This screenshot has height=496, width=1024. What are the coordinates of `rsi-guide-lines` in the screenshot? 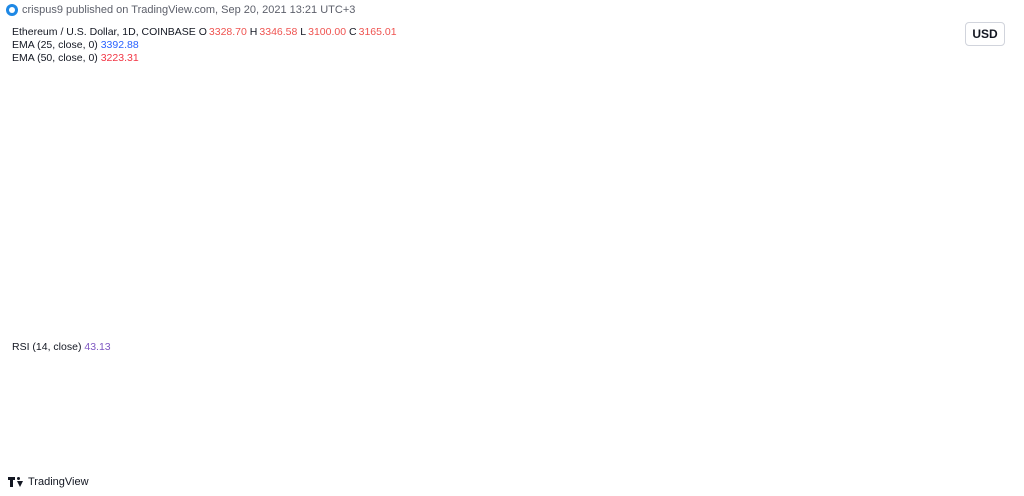 It's located at (473, 405).